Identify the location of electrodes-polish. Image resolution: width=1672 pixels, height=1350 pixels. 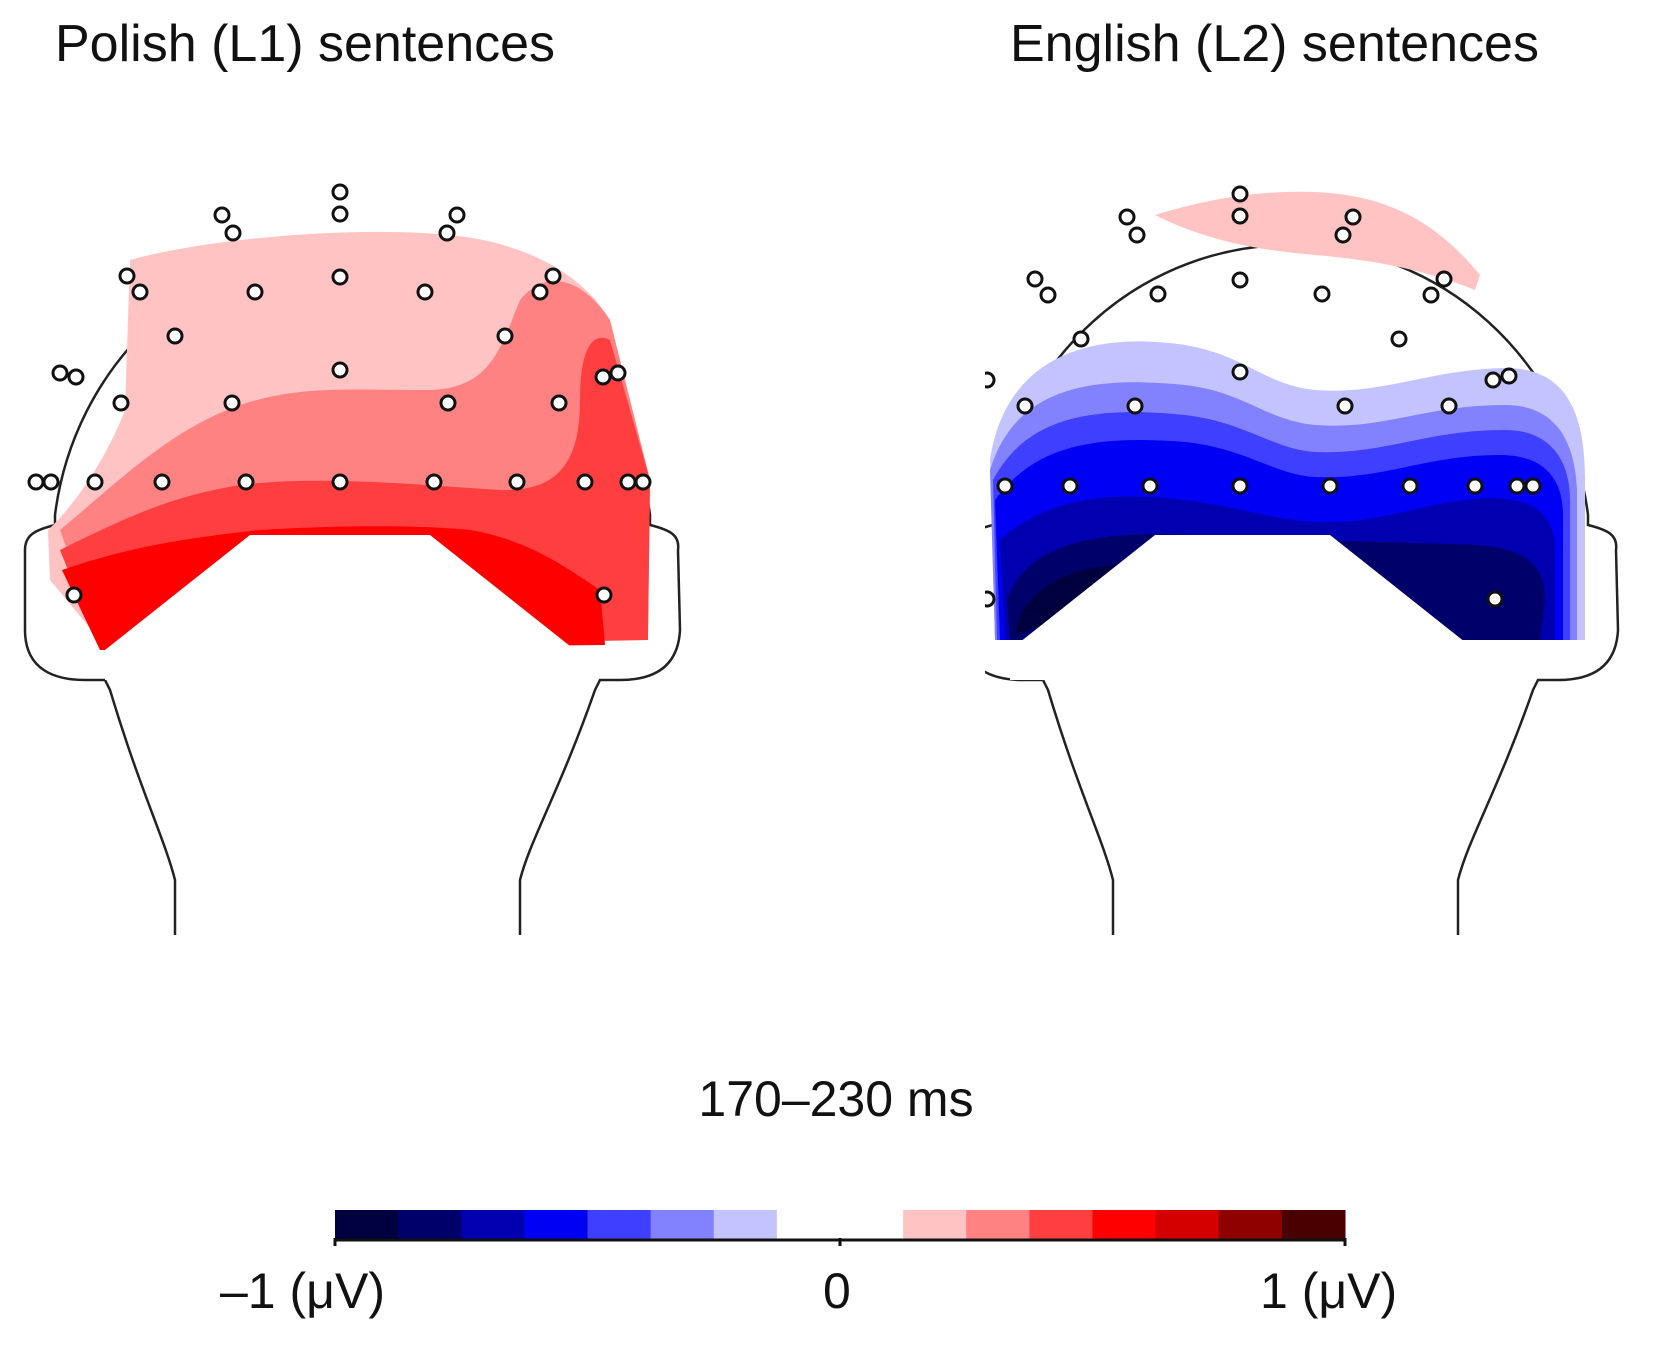
(339, 393).